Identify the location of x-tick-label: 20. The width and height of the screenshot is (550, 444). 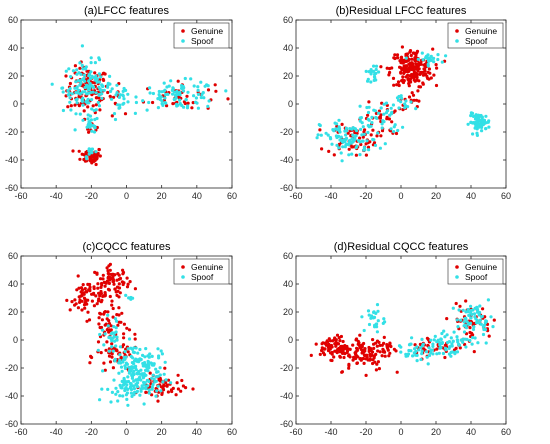
(162, 432).